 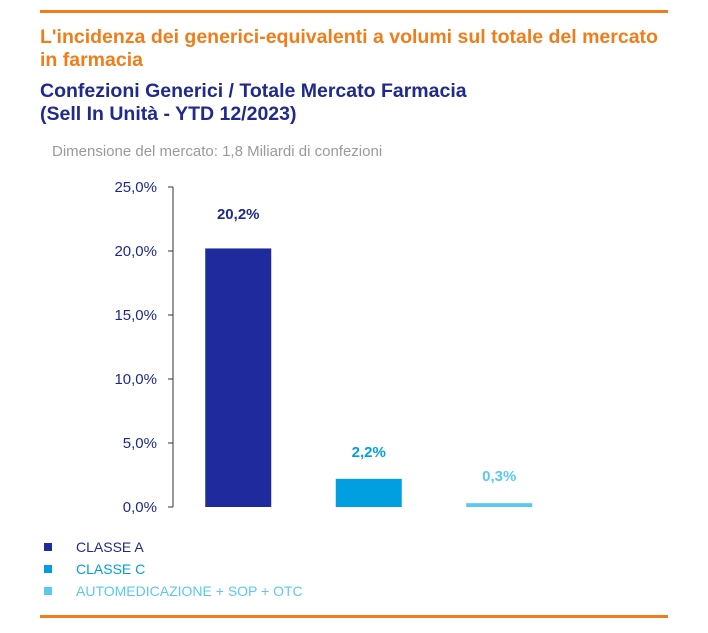 I want to click on y-tick-label: 25,0%, so click(x=135, y=187).